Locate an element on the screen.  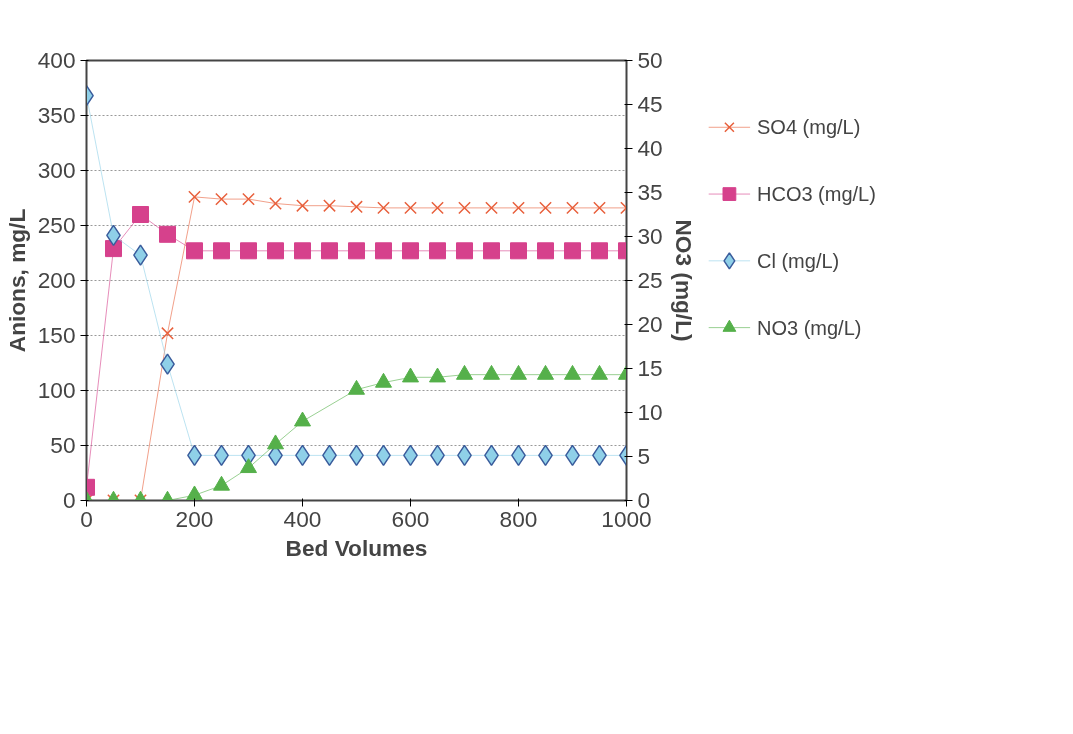
y2-tick-label: 15 is located at coordinates (650, 368).